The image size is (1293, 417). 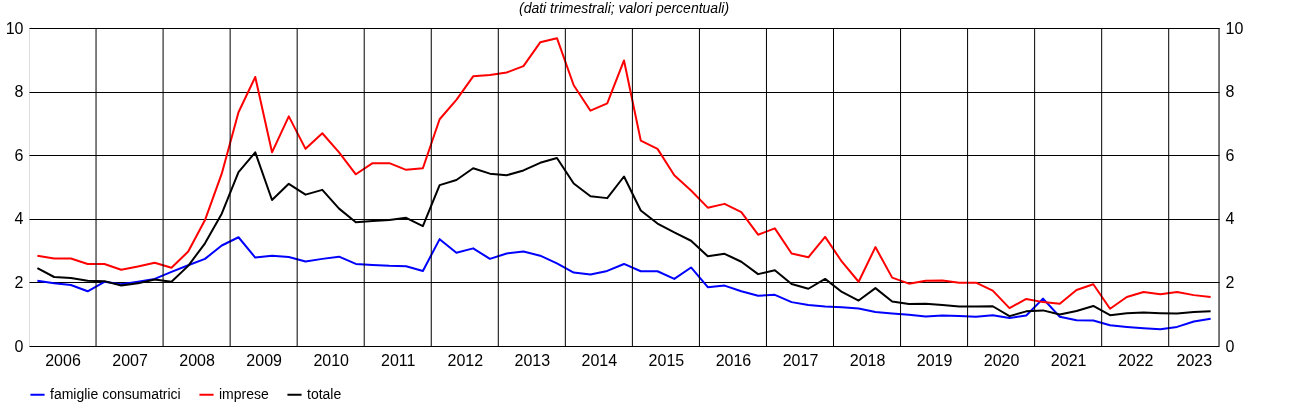 What do you see at coordinates (19, 92) in the screenshot?
I see `y-tick-label: 8` at bounding box center [19, 92].